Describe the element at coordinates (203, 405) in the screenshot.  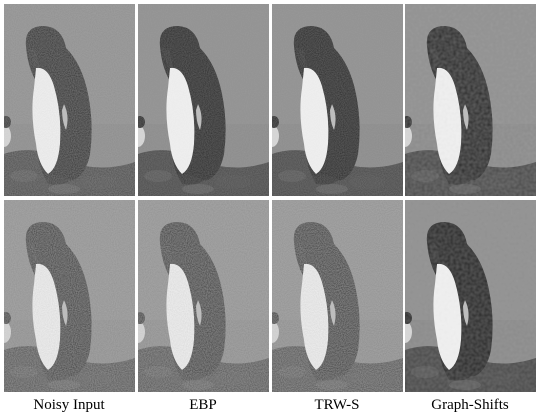
I see `caption-ebp: EBP` at that location.